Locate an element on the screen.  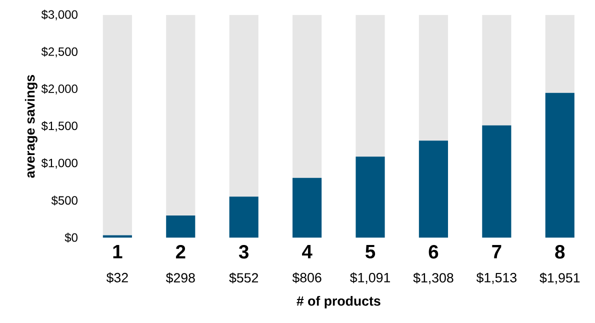
data-label: $1,513 is located at coordinates (496, 278).